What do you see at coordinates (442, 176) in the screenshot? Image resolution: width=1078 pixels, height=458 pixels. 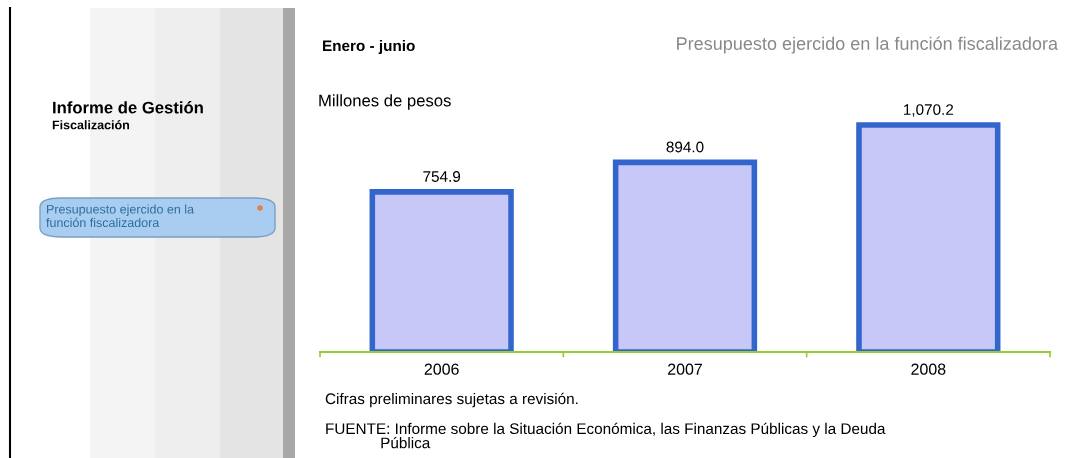 I see `data-label: 754.9` at bounding box center [442, 176].